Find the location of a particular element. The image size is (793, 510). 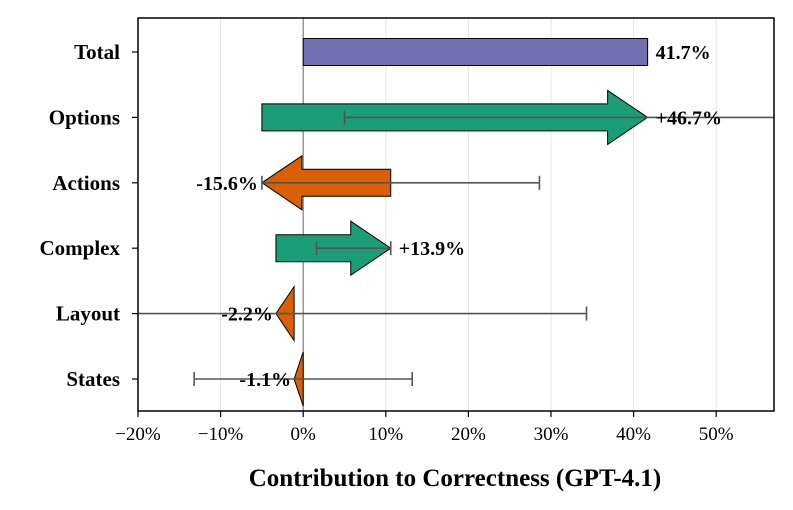

category-label-options: Options is located at coordinates (84, 117).